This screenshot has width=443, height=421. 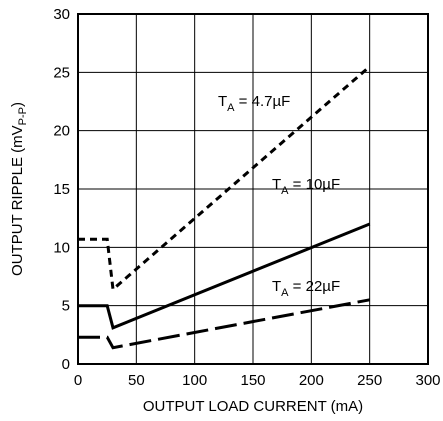 I want to click on x-tick-label: 300, so click(x=427, y=380).